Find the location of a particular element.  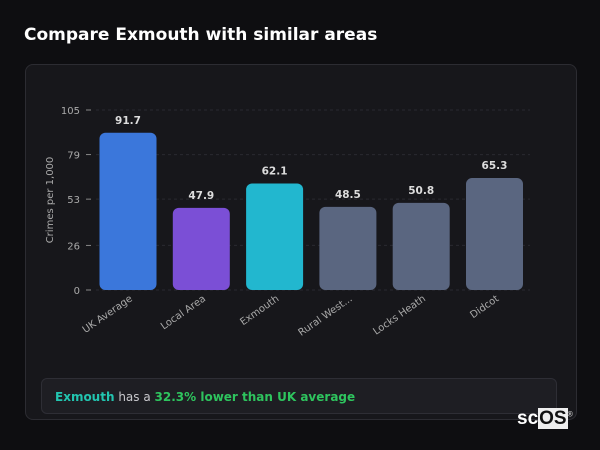

bar-value-label: 62.1 is located at coordinates (275, 172).